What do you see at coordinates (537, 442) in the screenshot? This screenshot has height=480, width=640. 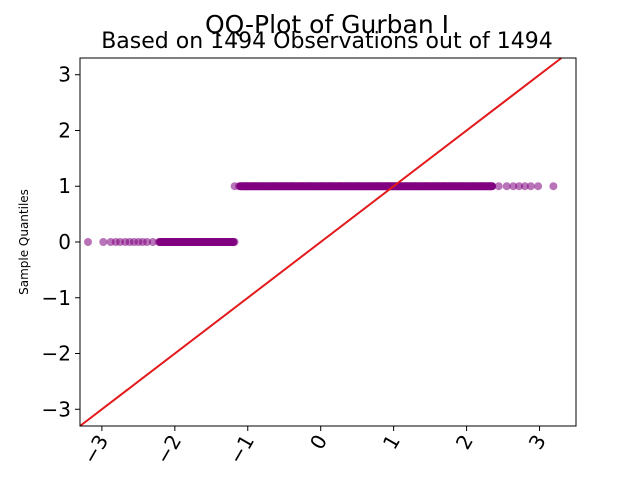 I see `x-tick-label: 3` at bounding box center [537, 442].